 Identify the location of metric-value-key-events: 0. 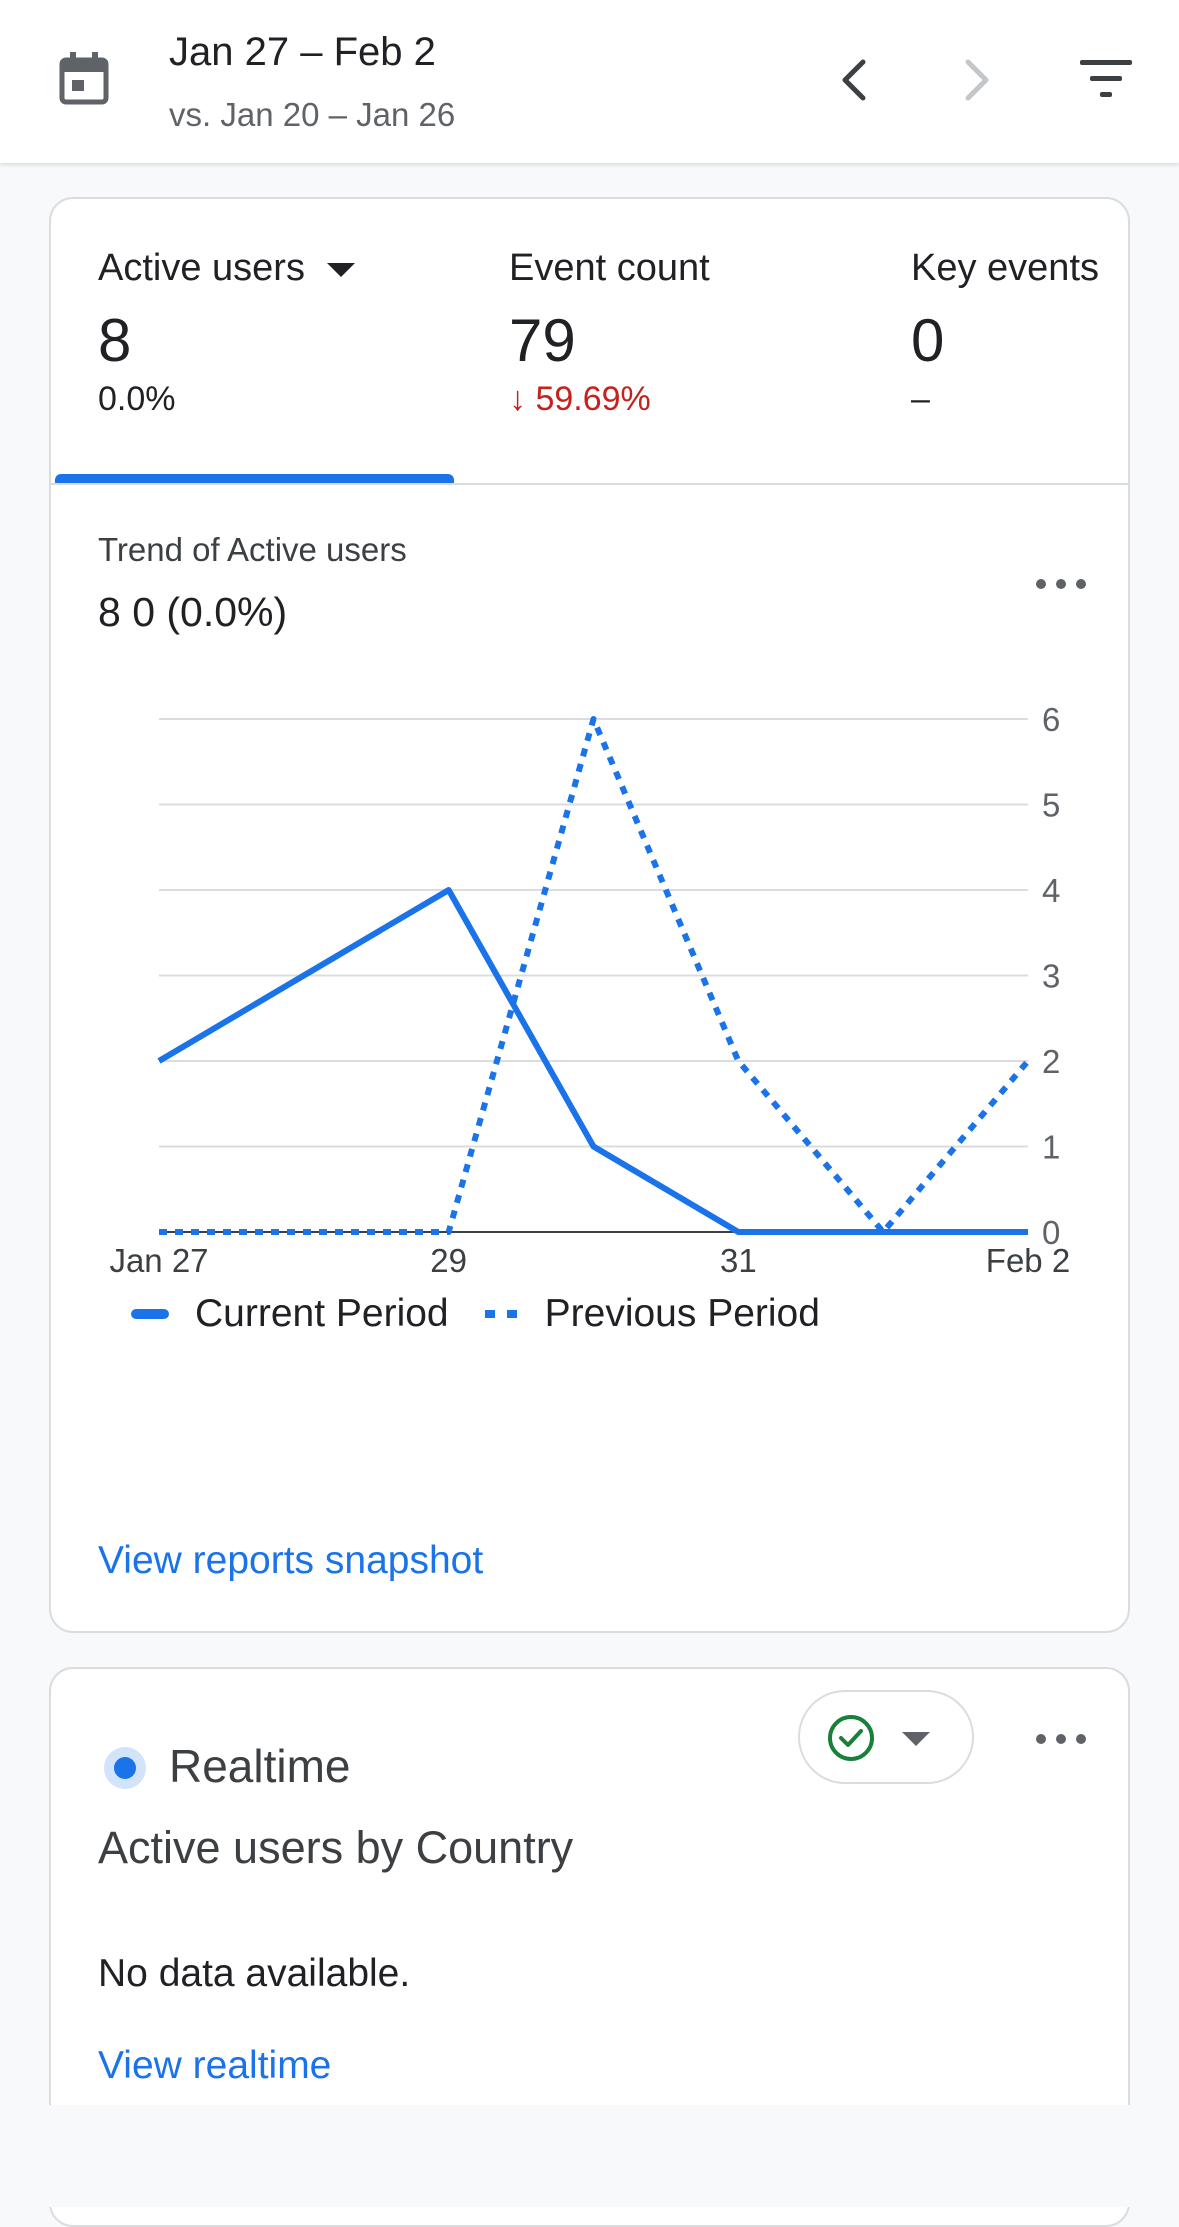
(928, 340).